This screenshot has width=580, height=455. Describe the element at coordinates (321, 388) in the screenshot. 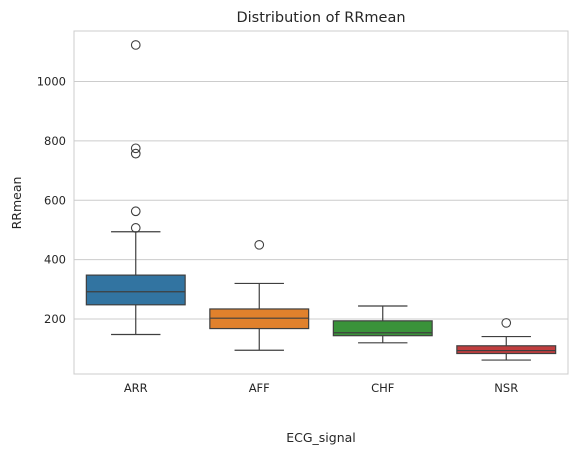

I see `x-axis-ticks: ARR AFF CHF NSR` at that location.